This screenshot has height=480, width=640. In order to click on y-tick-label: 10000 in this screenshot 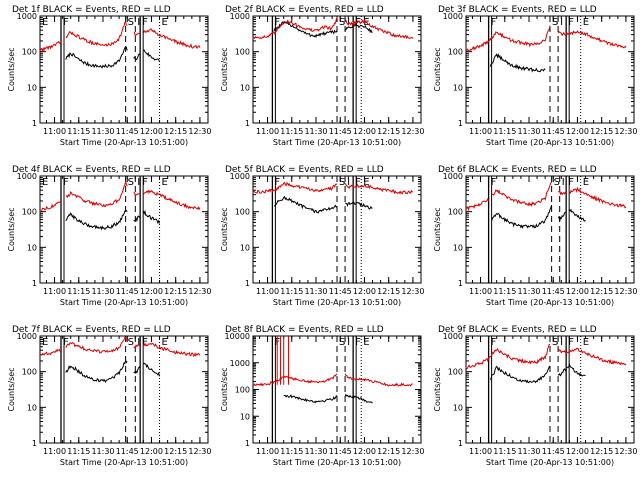, I will do `click(237, 336)`.